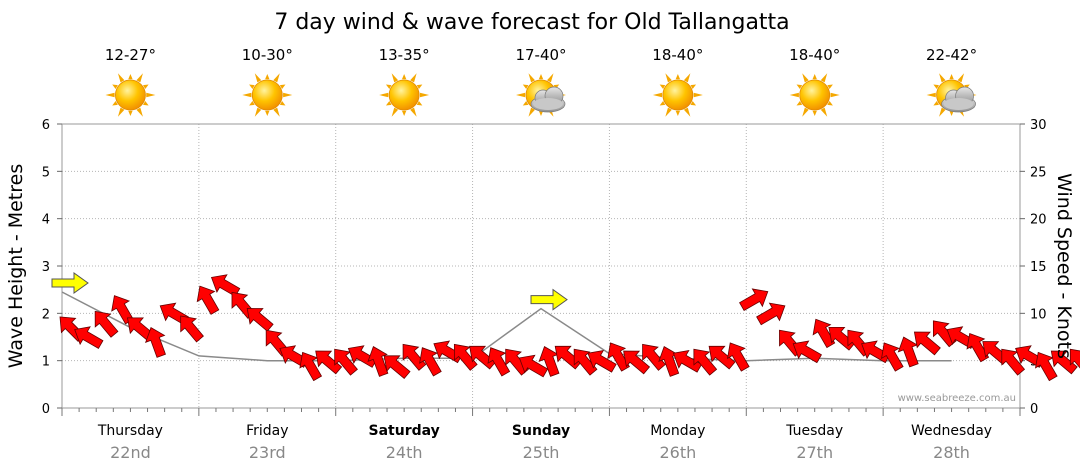 Image resolution: width=1080 pixels, height=475 pixels. I want to click on left-tick-label: 4, so click(46, 220).